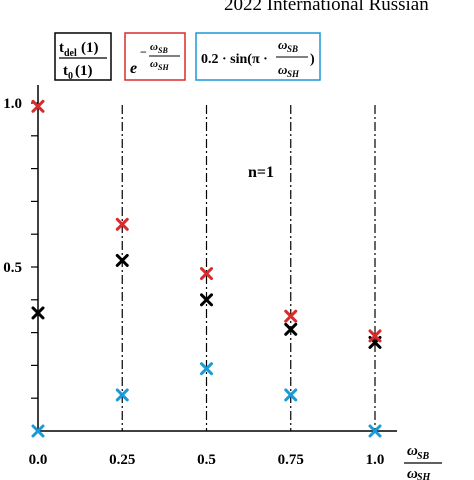 The width and height of the screenshot is (474, 480). What do you see at coordinates (424, 476) in the screenshot?
I see `x-label-den-sub: SH` at bounding box center [424, 476].